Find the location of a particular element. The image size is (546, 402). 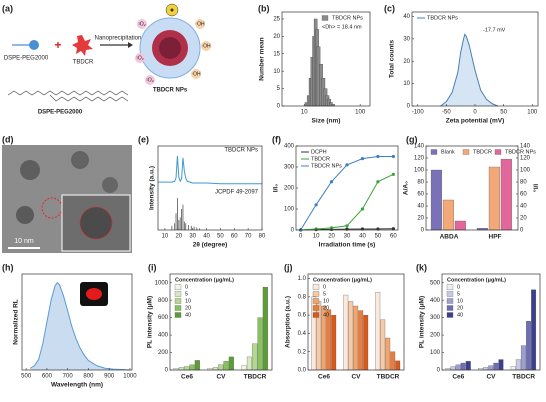

panel-label: (j) is located at coordinates (288, 267).